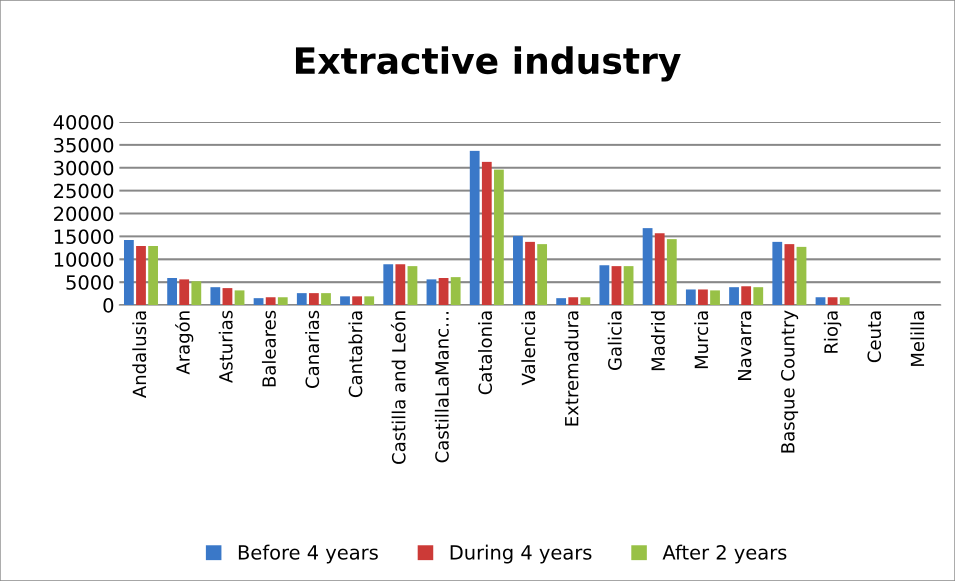 The height and width of the screenshot is (581, 955). Describe the element at coordinates (84, 259) in the screenshot. I see `y-tick-label: 10000` at that location.